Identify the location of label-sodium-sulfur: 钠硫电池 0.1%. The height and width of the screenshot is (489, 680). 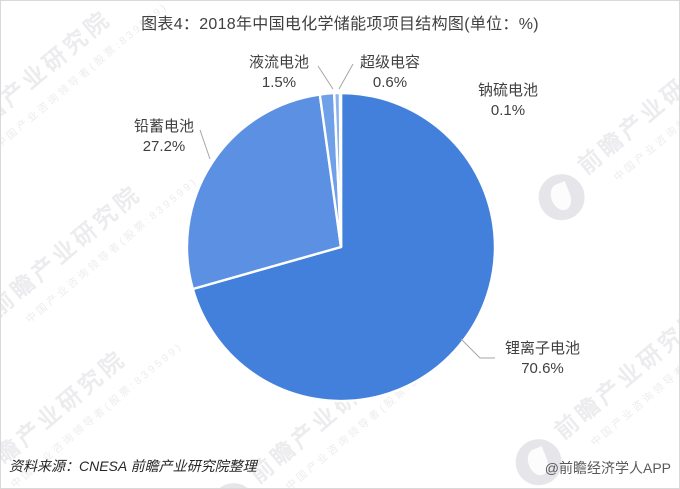
(508, 101).